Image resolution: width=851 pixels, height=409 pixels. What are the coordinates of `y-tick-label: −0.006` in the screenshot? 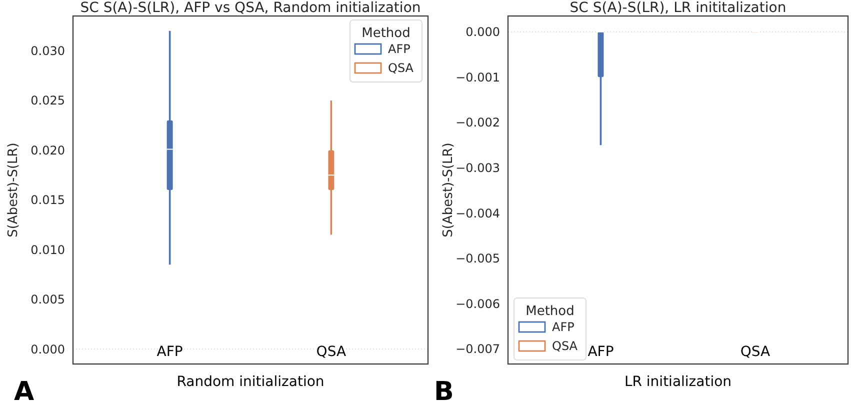 It's located at (478, 303).